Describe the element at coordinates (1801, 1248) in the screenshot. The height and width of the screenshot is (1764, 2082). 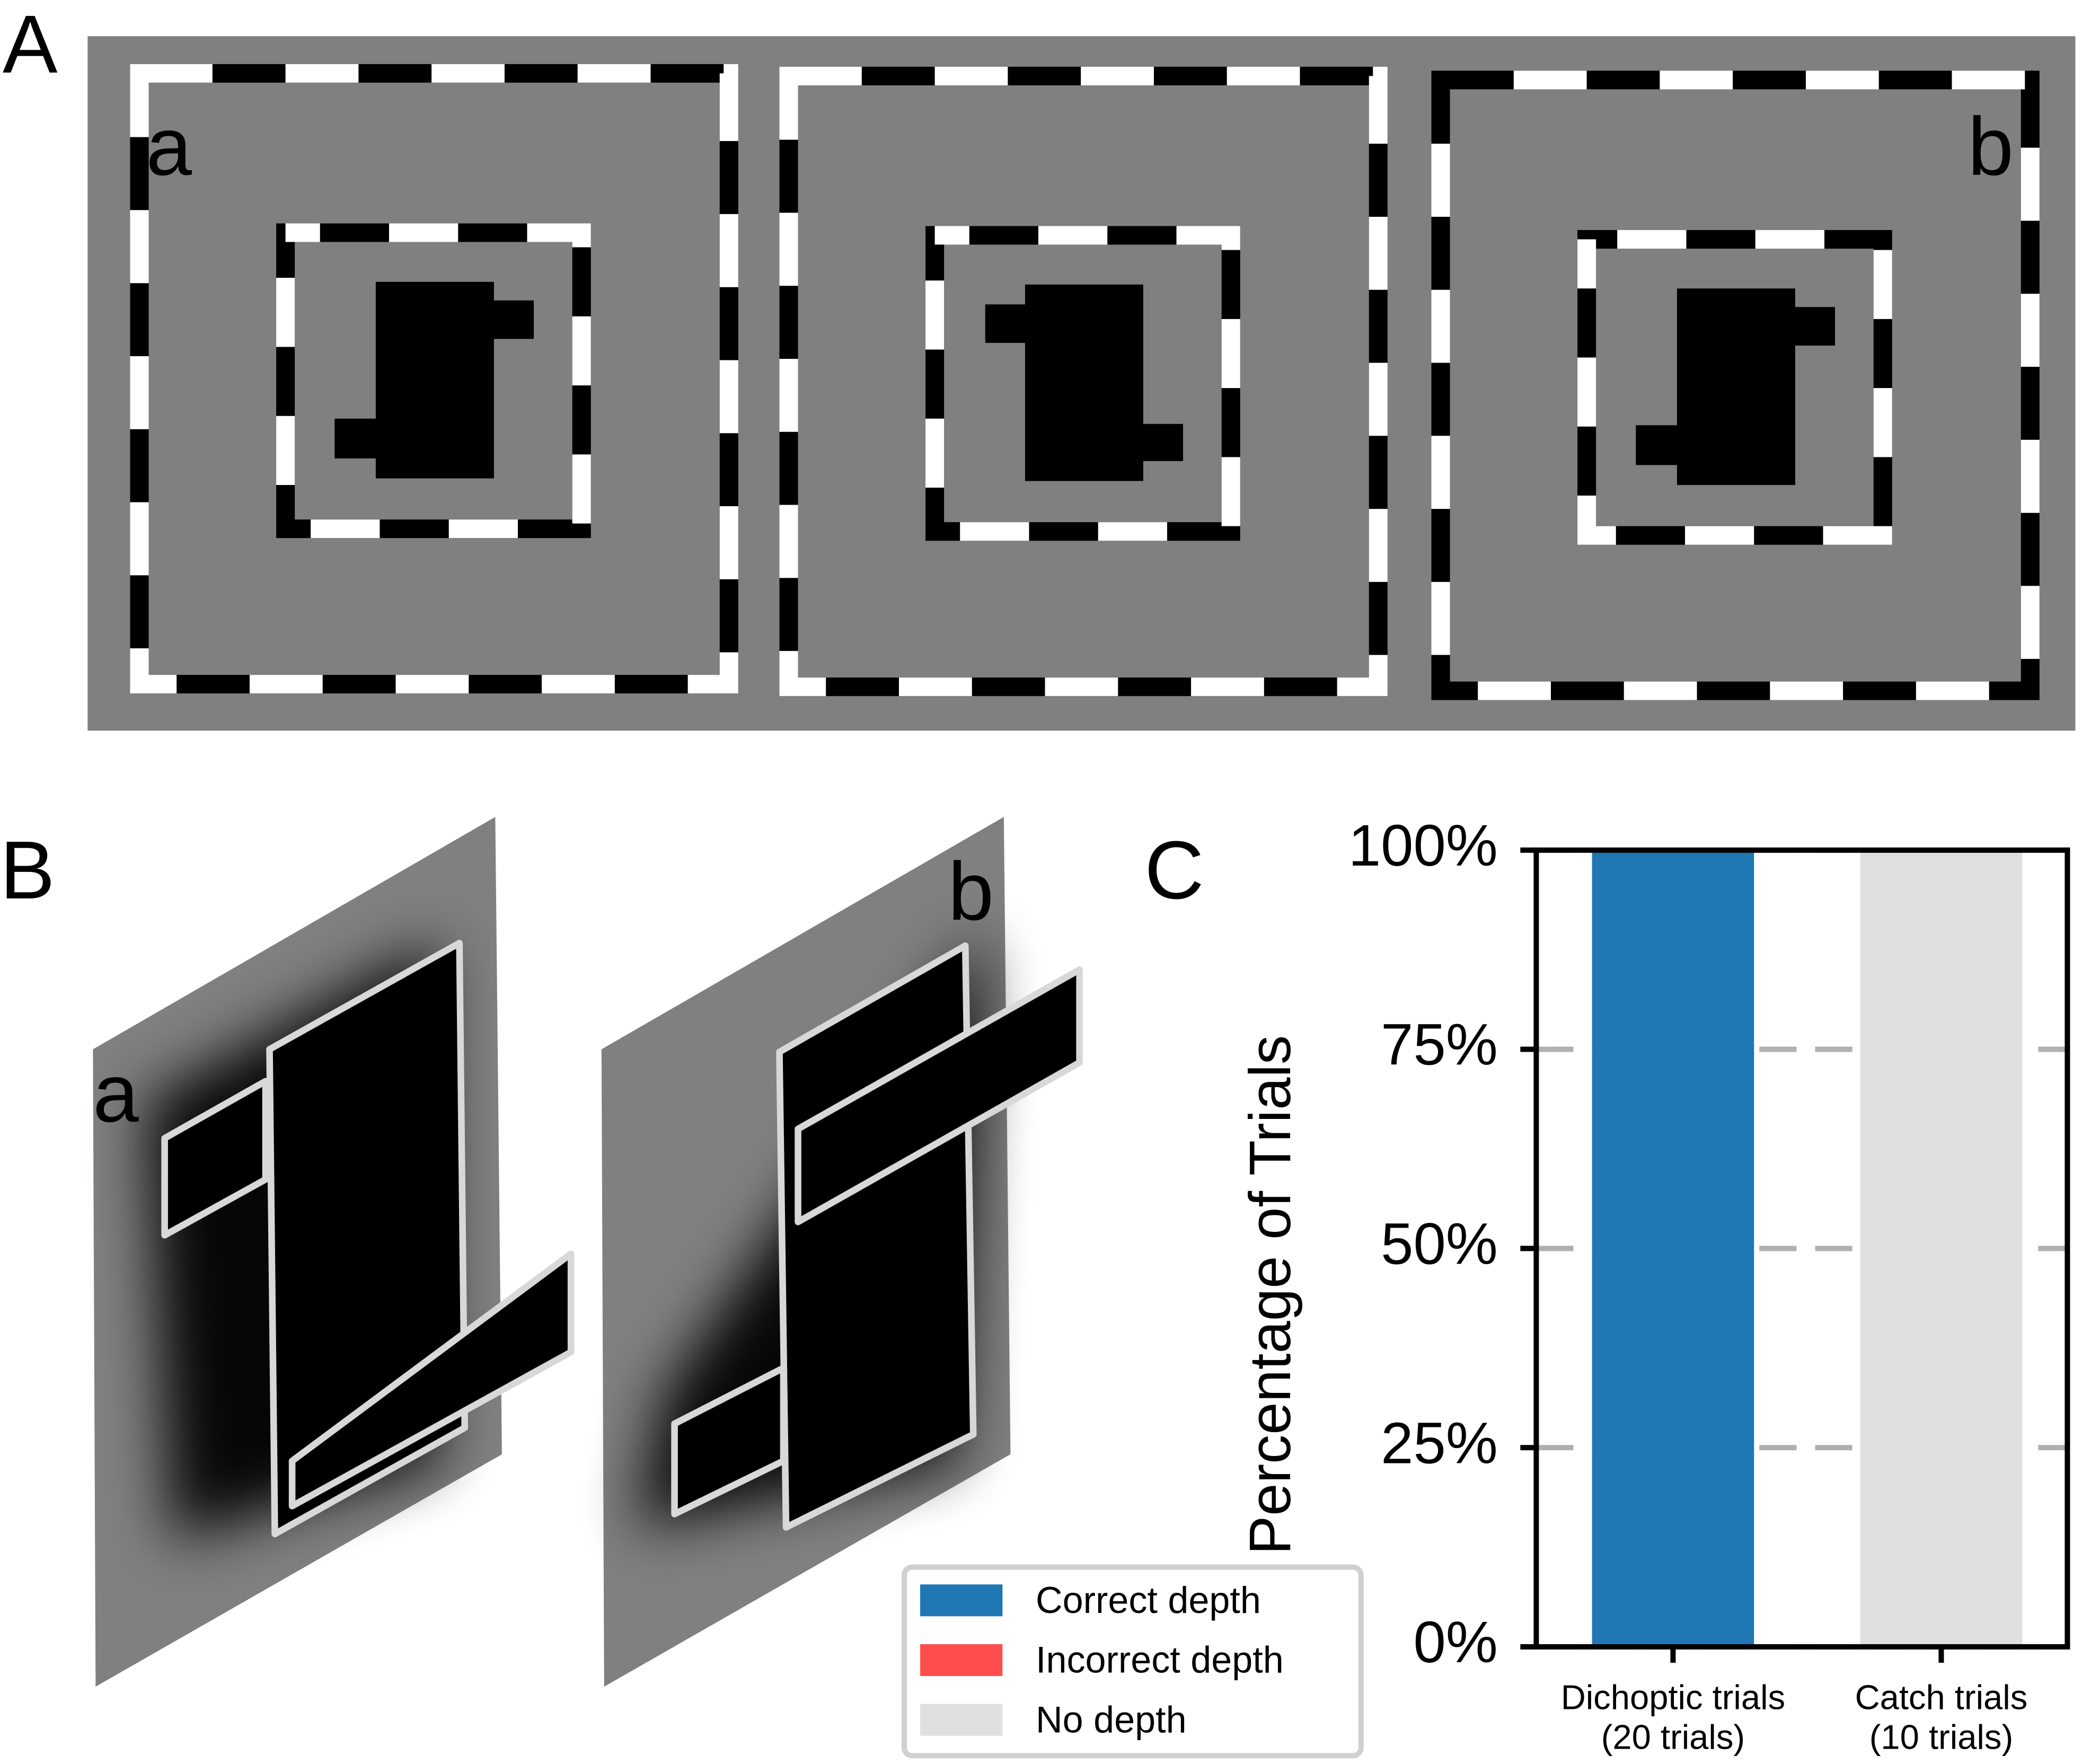
I see `plot-frame` at that location.